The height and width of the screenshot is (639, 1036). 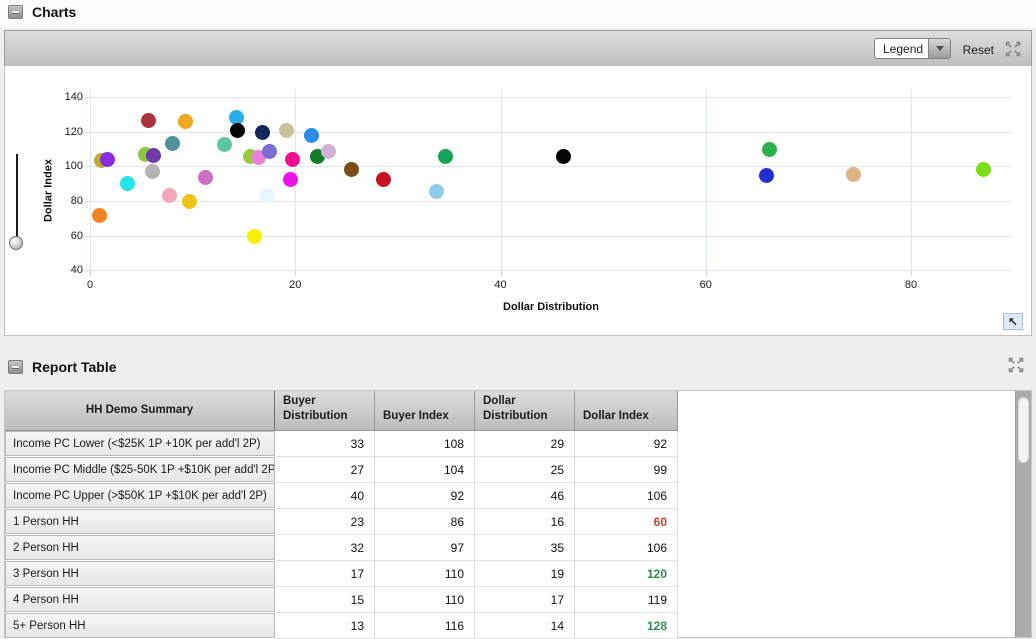 I want to click on table-row: 3 Person HH 17 110 19 120, so click(x=341, y=574).